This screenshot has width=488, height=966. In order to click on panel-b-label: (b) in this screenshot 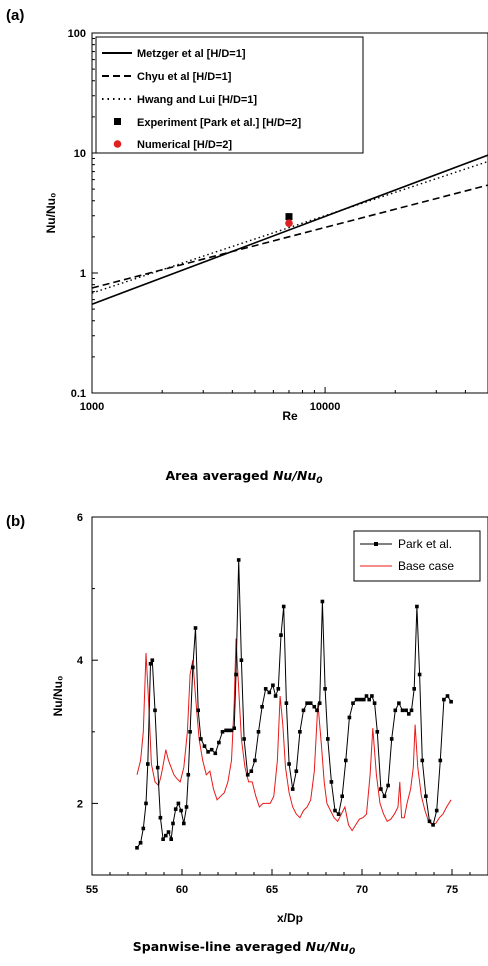, I will do `click(15, 521)`.